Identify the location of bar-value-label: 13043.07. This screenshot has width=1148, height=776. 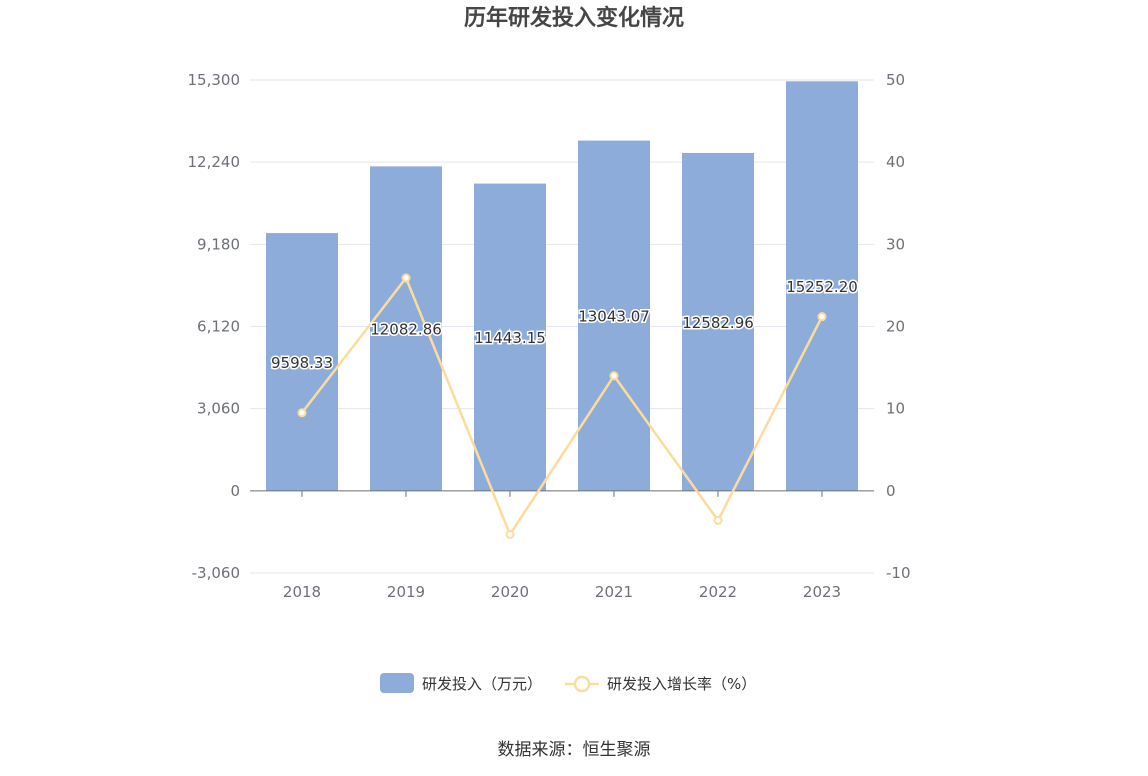
(614, 317).